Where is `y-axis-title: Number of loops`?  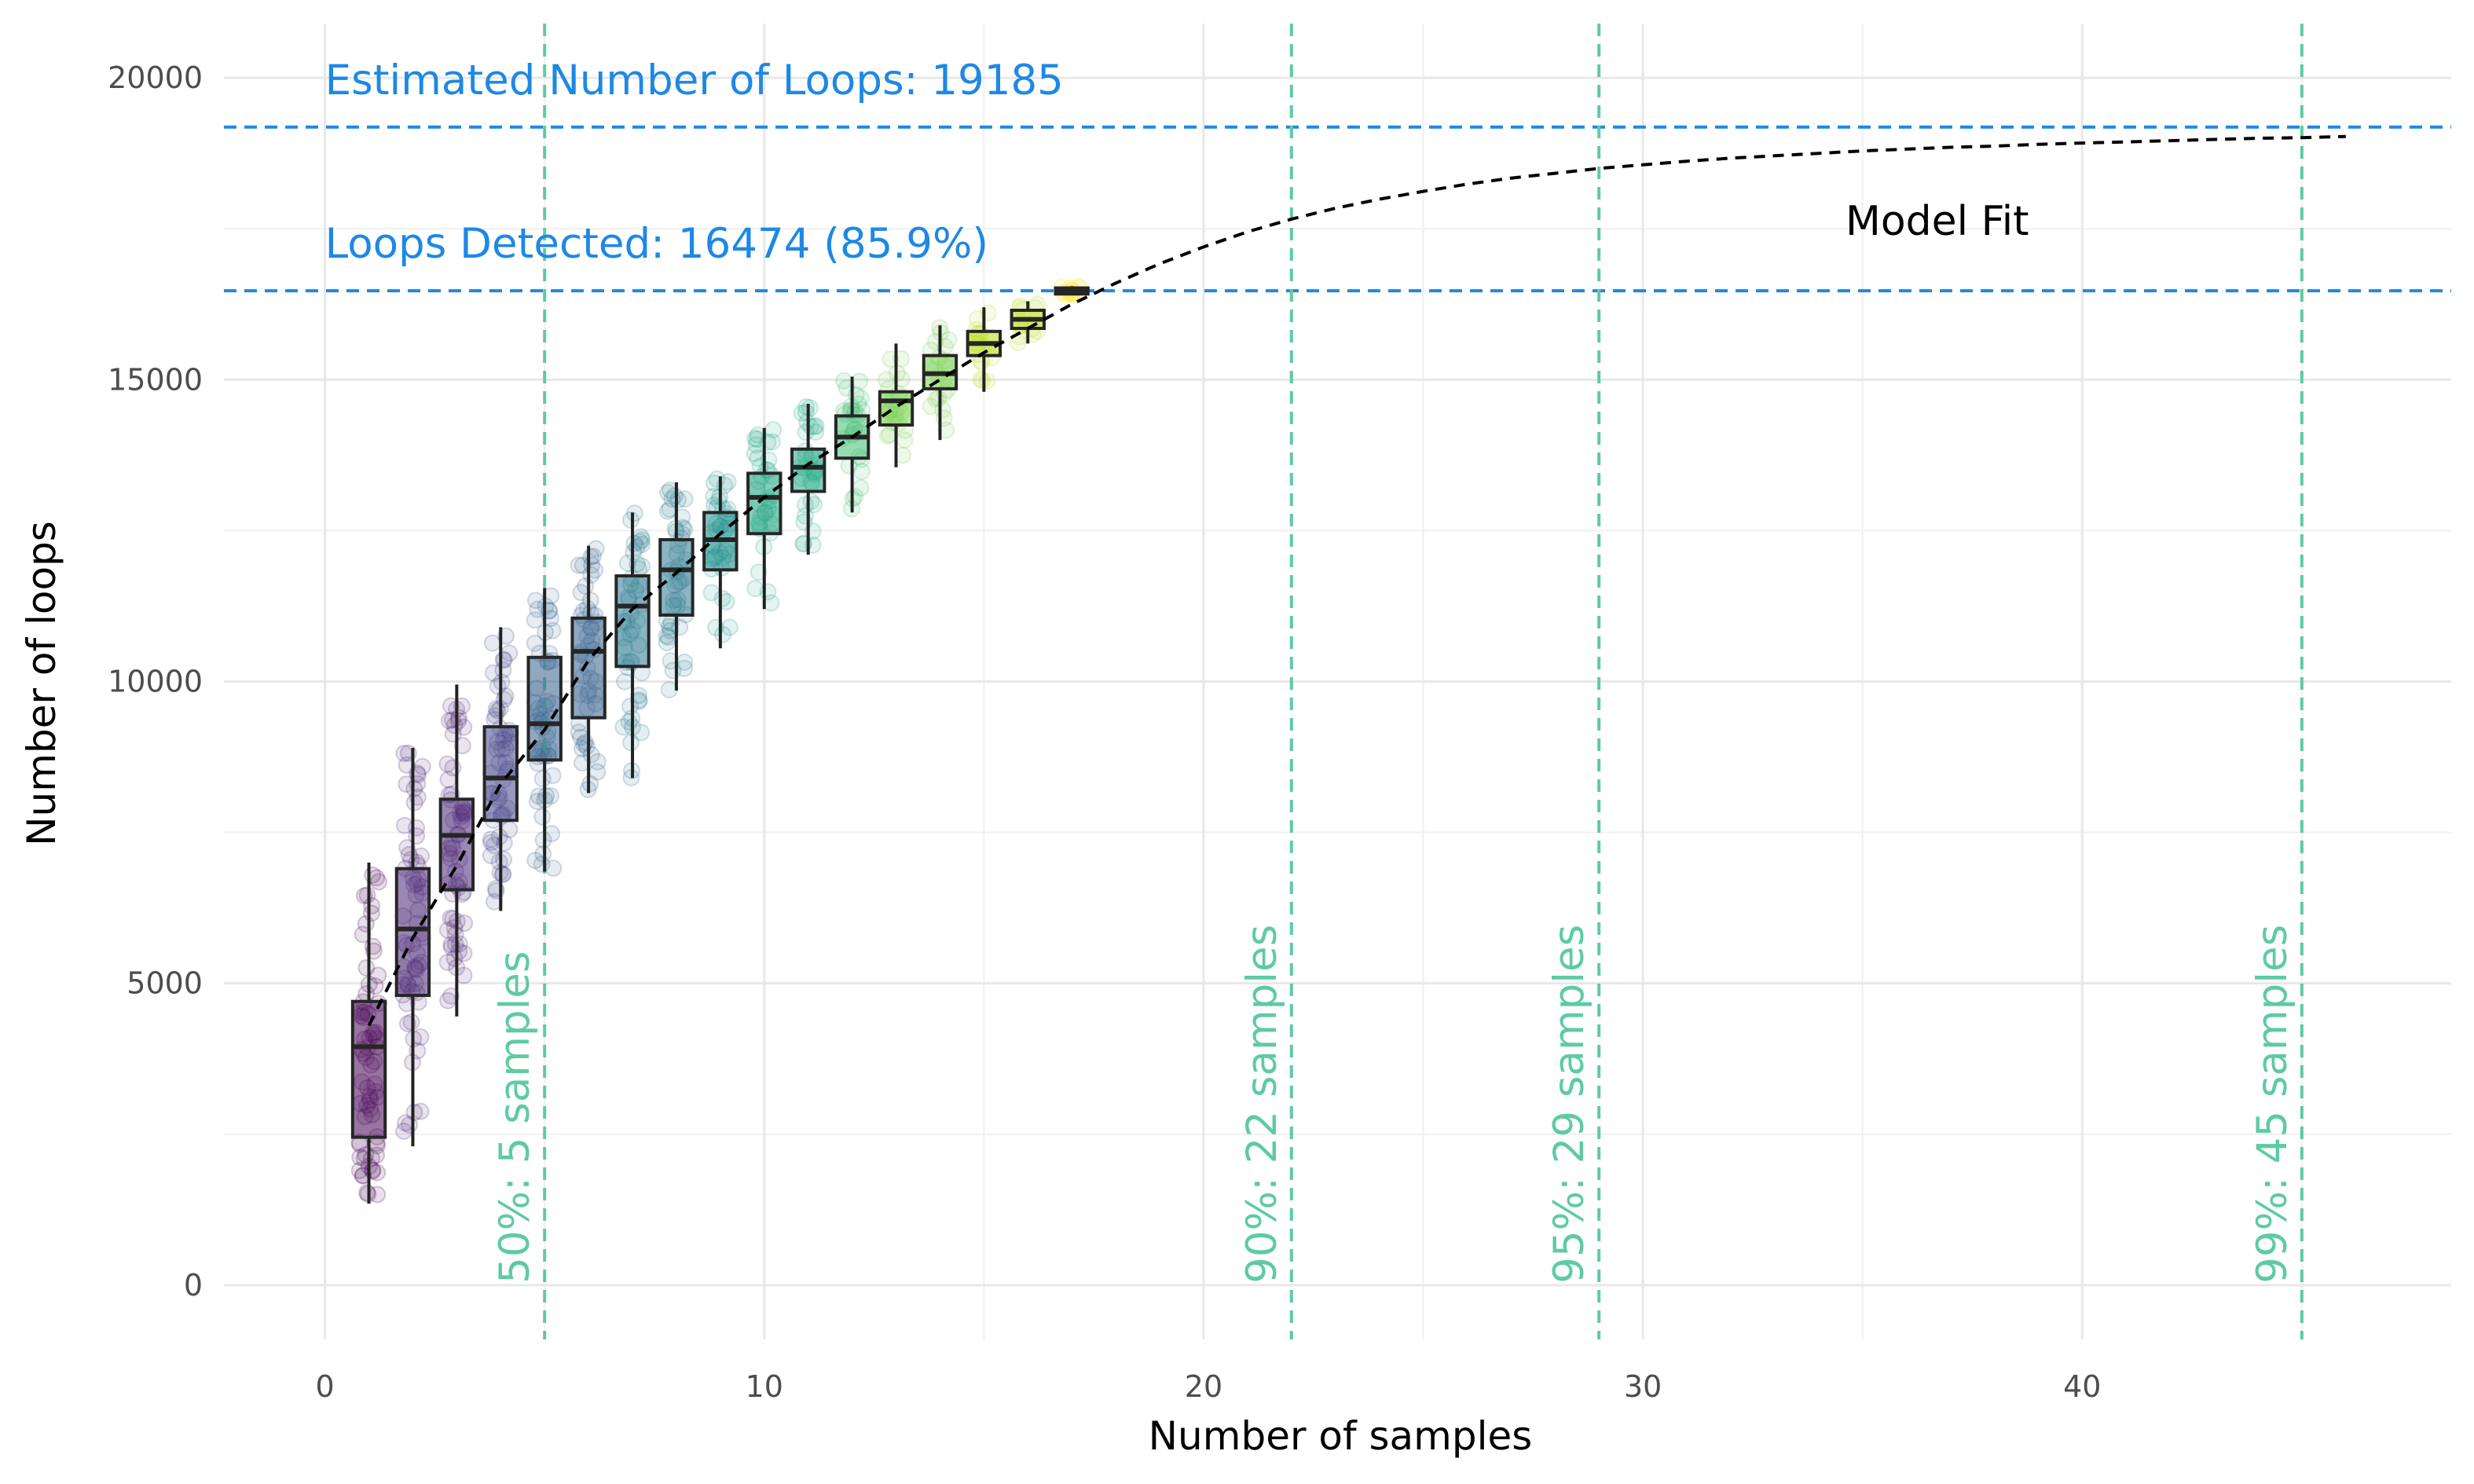 y-axis-title: Number of loops is located at coordinates (41, 683).